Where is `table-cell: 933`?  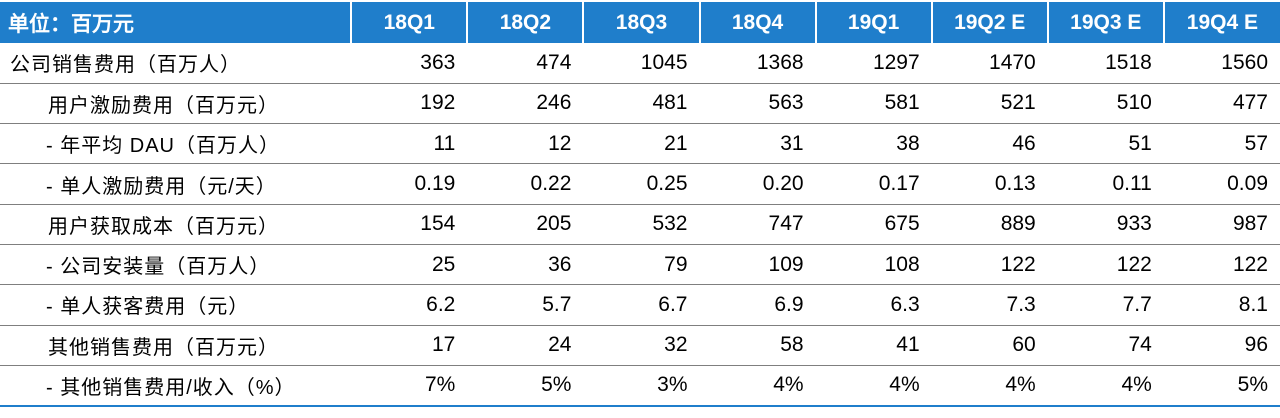 table-cell: 933 is located at coordinates (1105, 224).